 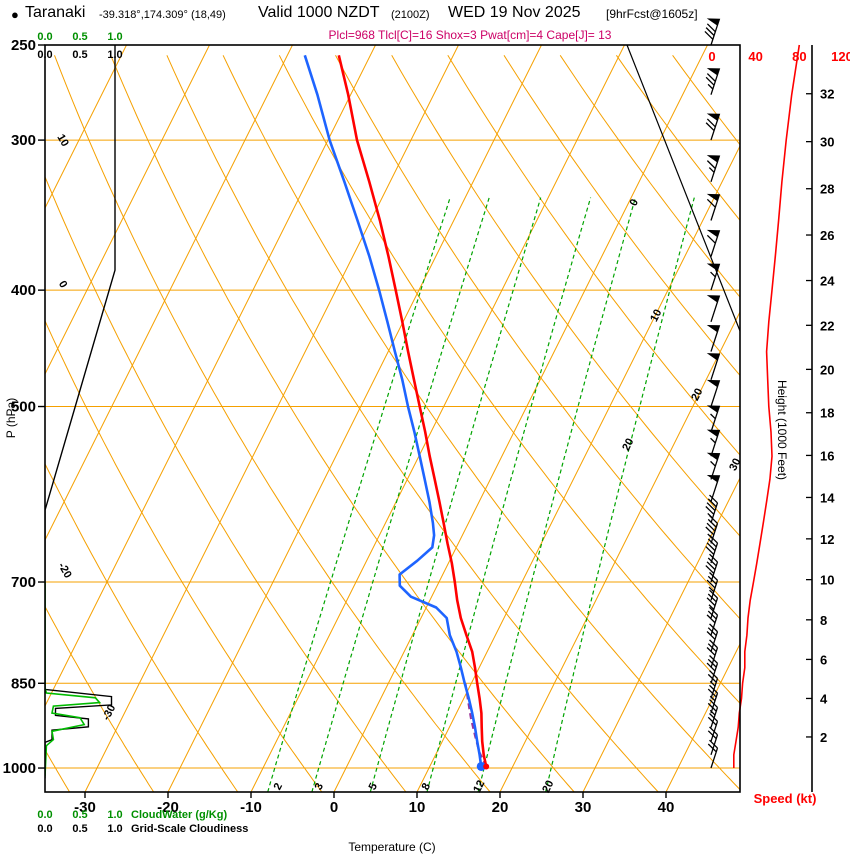 I want to click on pressure-tick-label: 300, so click(x=23, y=140).